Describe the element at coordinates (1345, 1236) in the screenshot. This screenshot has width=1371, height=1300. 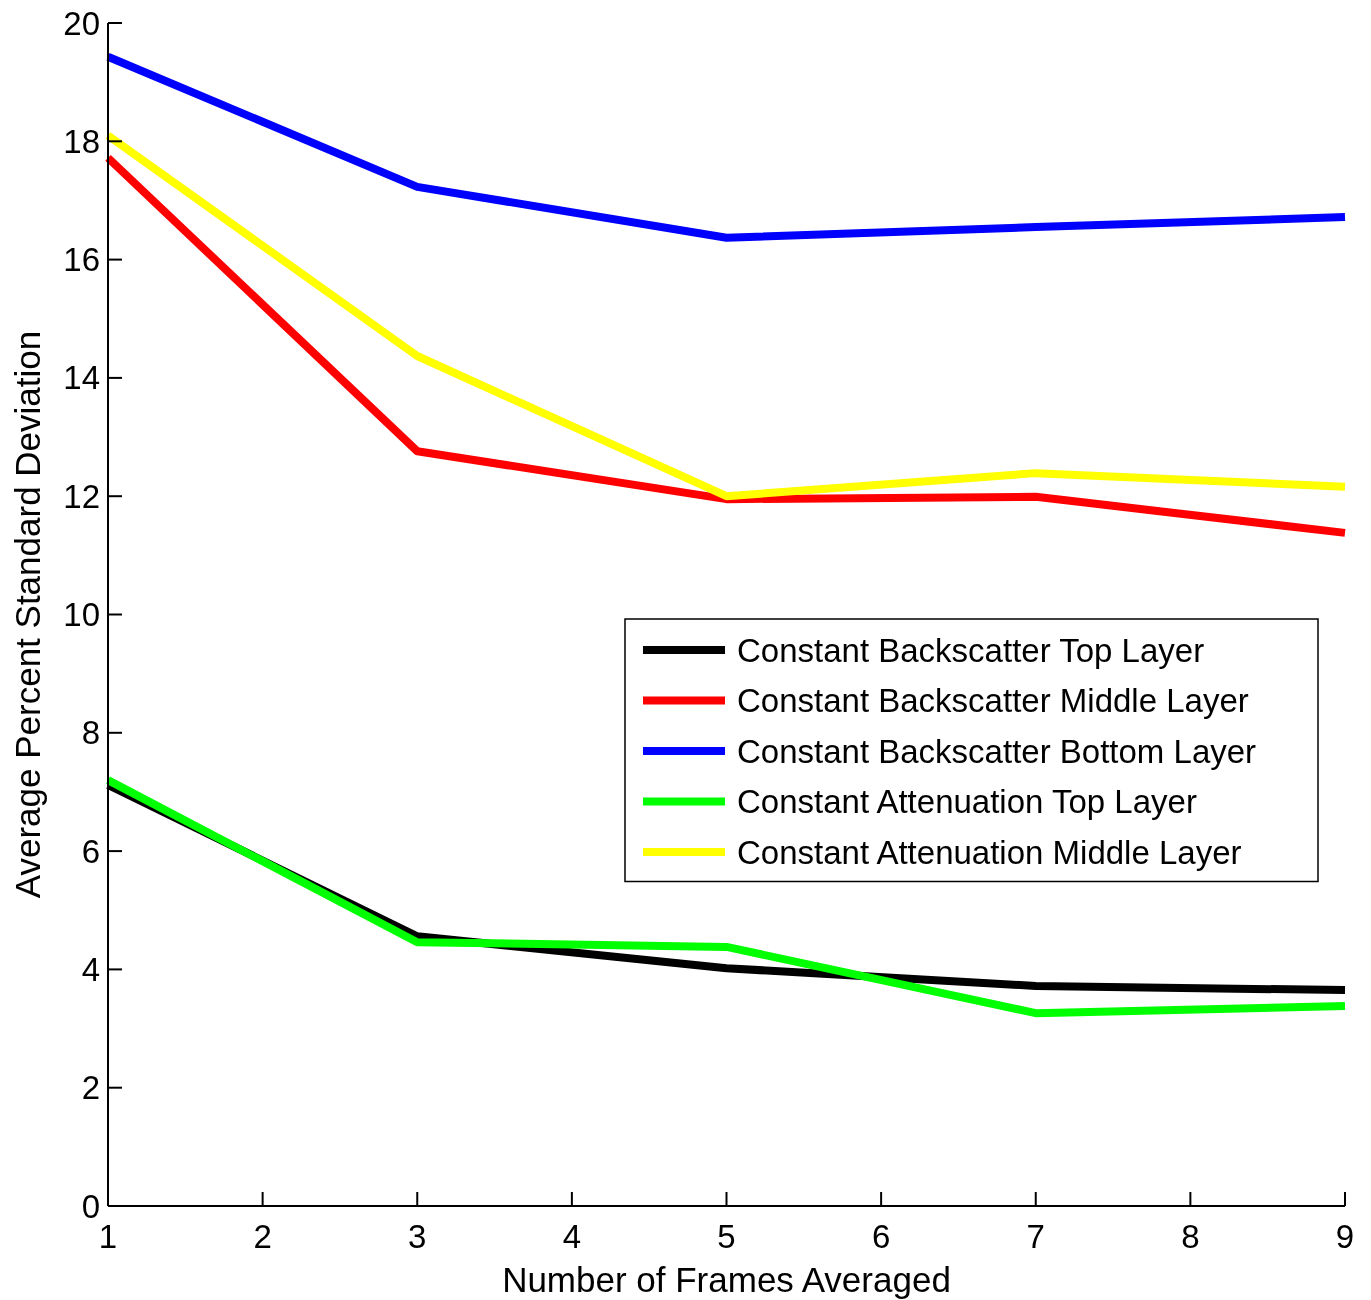
I see `x-tick-label: 9` at that location.